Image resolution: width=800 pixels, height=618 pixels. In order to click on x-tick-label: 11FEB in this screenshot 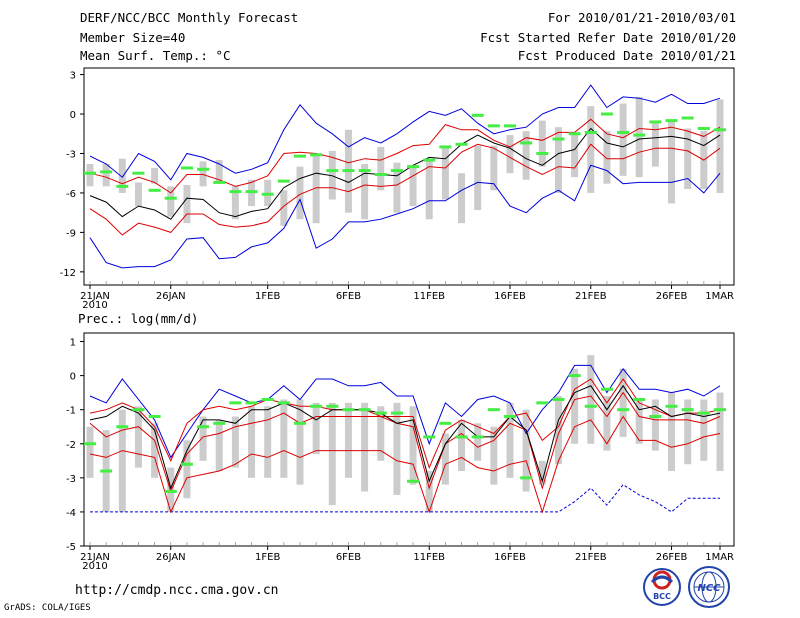, I will do `click(429, 557)`.